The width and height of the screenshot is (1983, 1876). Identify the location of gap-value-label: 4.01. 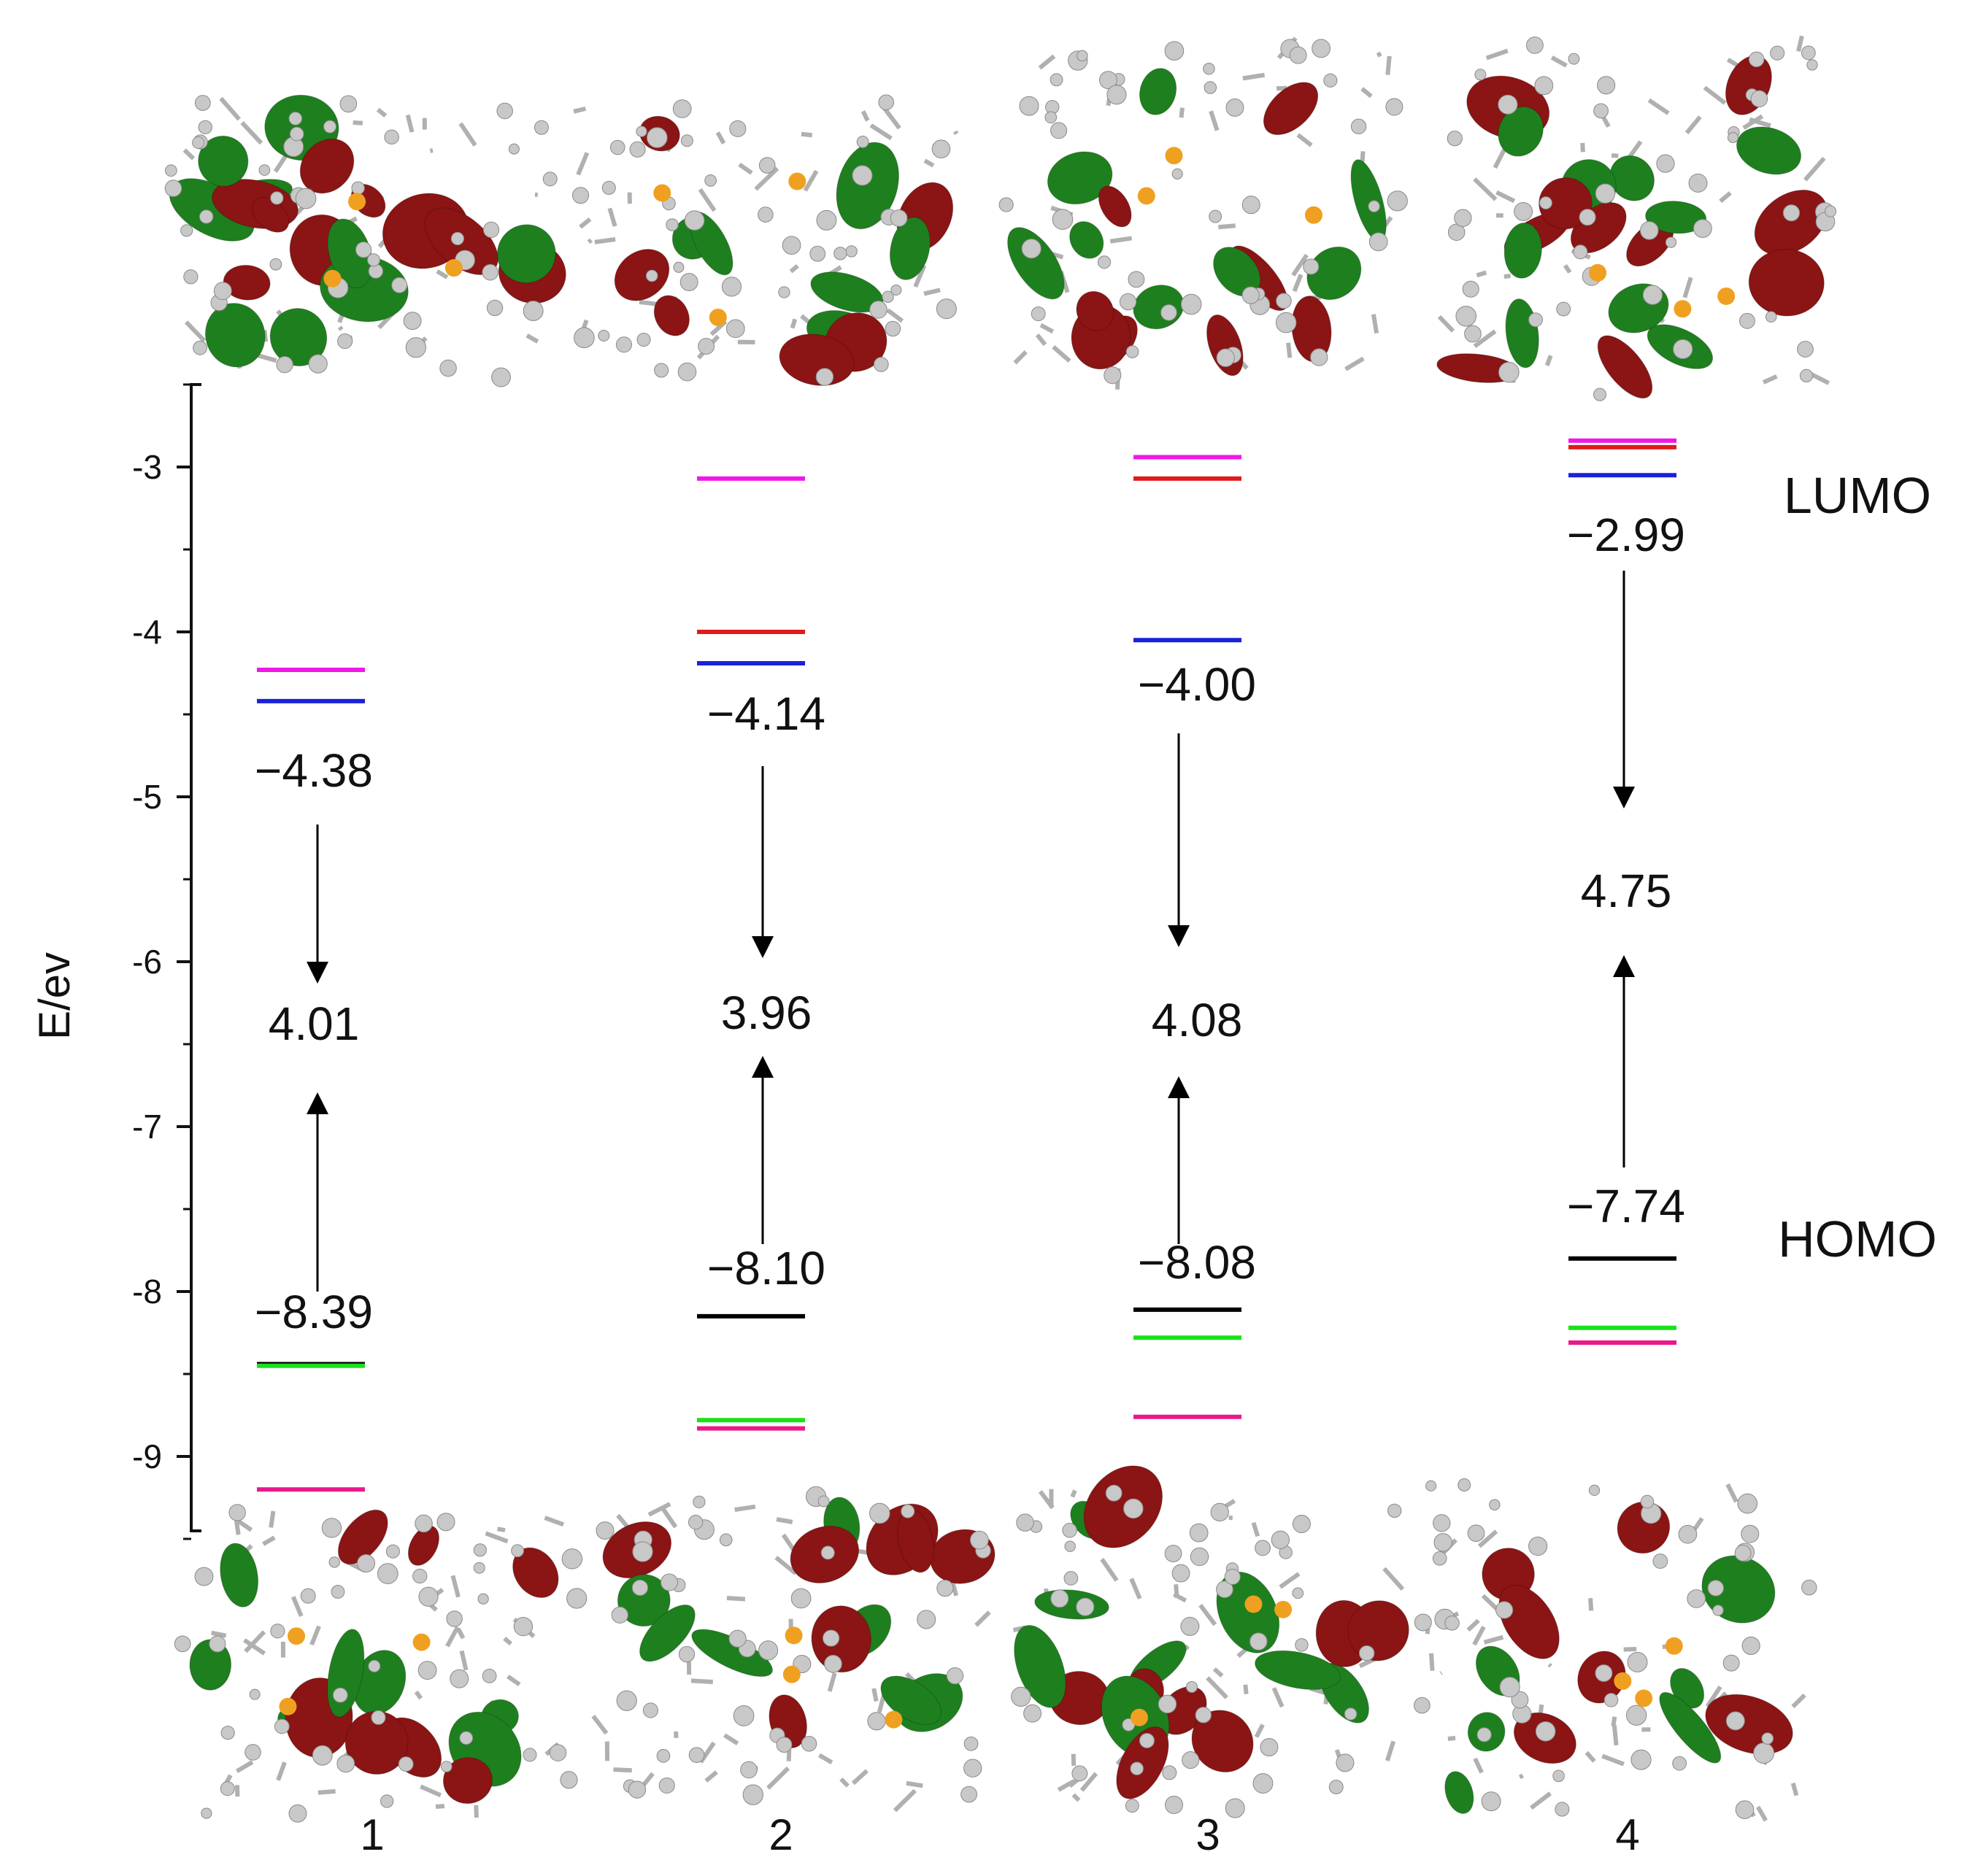
(314, 1024).